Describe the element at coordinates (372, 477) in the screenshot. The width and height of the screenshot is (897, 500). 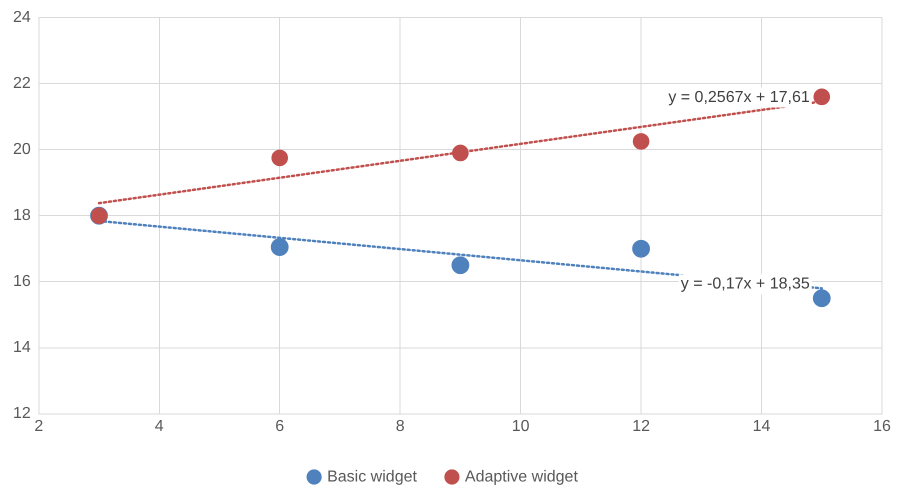
I see `legend-label: Basic widget` at that location.